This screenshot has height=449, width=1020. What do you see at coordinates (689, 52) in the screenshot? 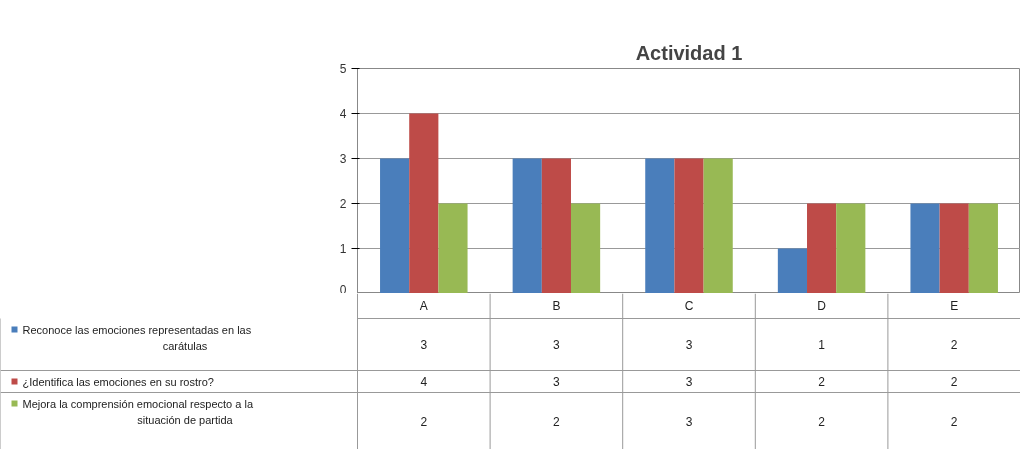
I see `chart-title: Actividad 1` at bounding box center [689, 52].